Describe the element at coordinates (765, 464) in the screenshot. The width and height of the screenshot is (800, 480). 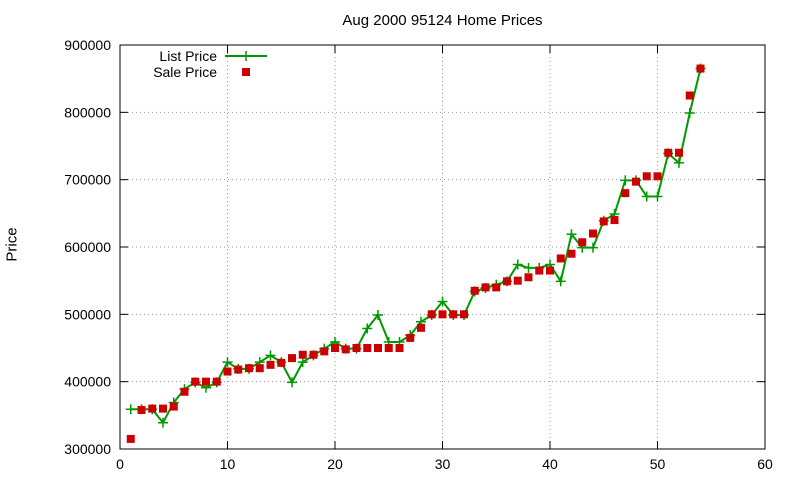
I see `x-tick-label: 60` at that location.